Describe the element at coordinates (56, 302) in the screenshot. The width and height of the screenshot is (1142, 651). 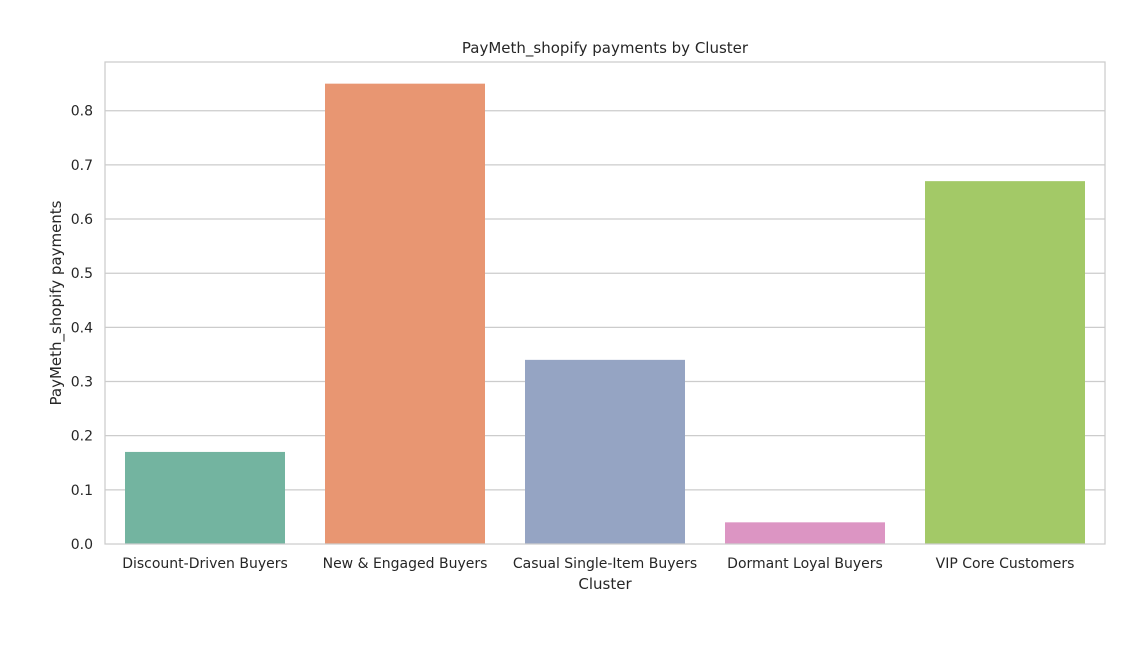
I see `y-axis-label: PayMeth_shopify payments` at that location.